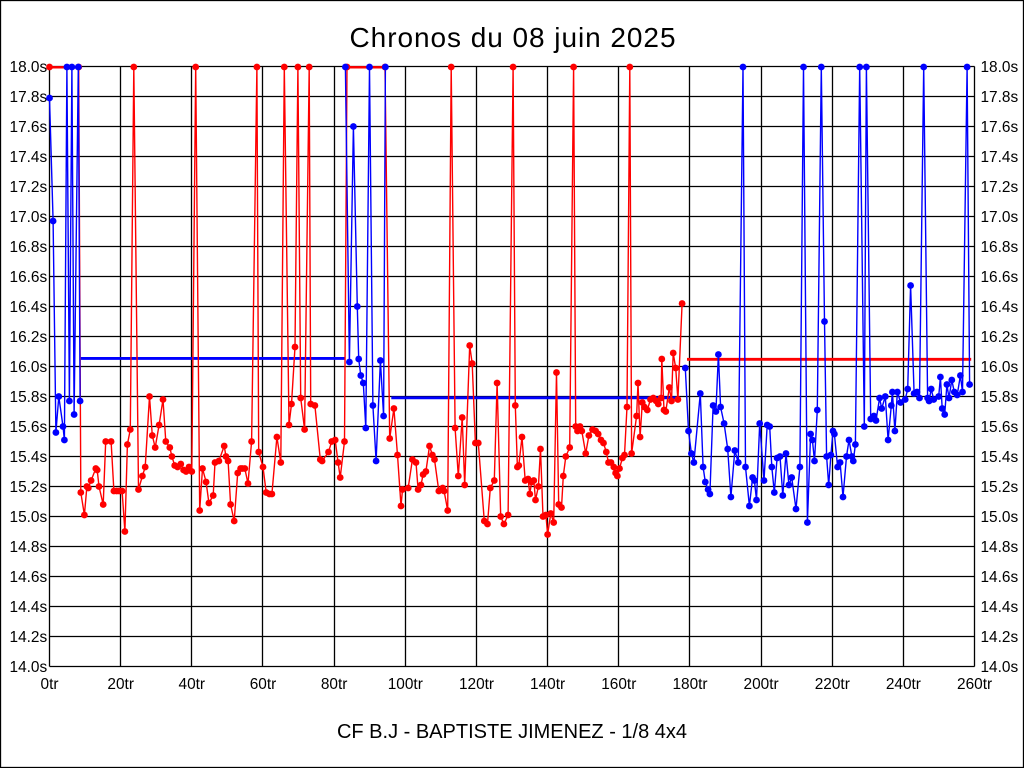  What do you see at coordinates (263, 684) in the screenshot?
I see `svg-text: 60tr` at bounding box center [263, 684].